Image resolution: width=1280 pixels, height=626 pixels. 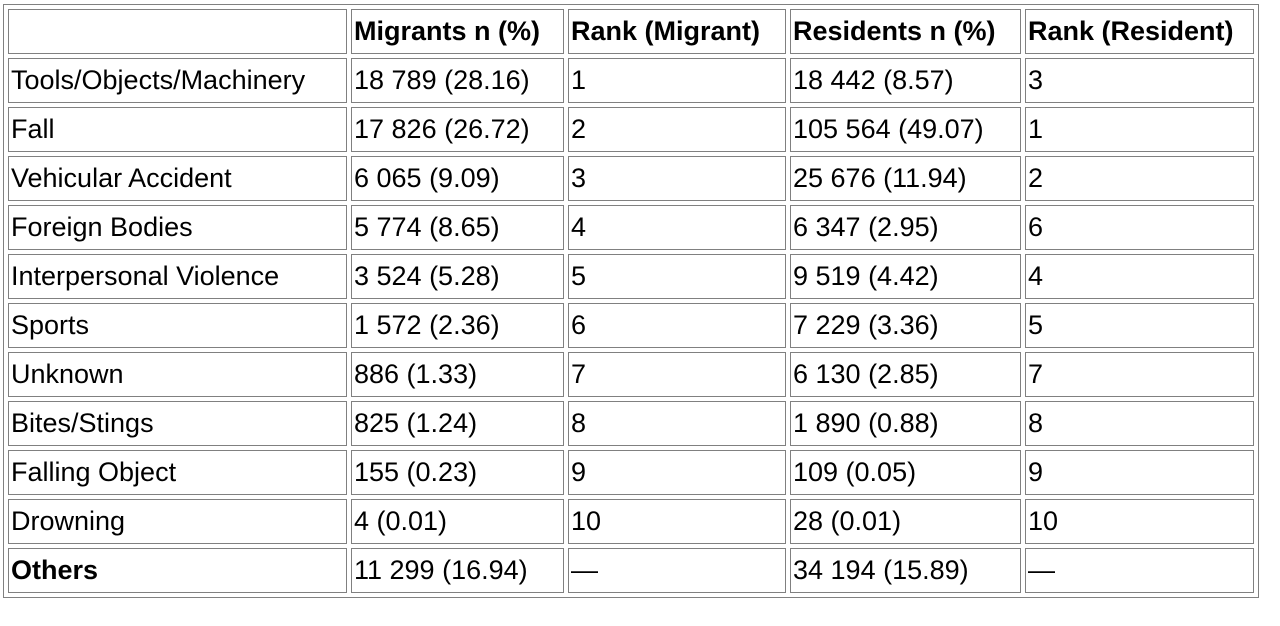 I want to click on header-migrants-n-pct: Migrants n (%), so click(x=457, y=31).